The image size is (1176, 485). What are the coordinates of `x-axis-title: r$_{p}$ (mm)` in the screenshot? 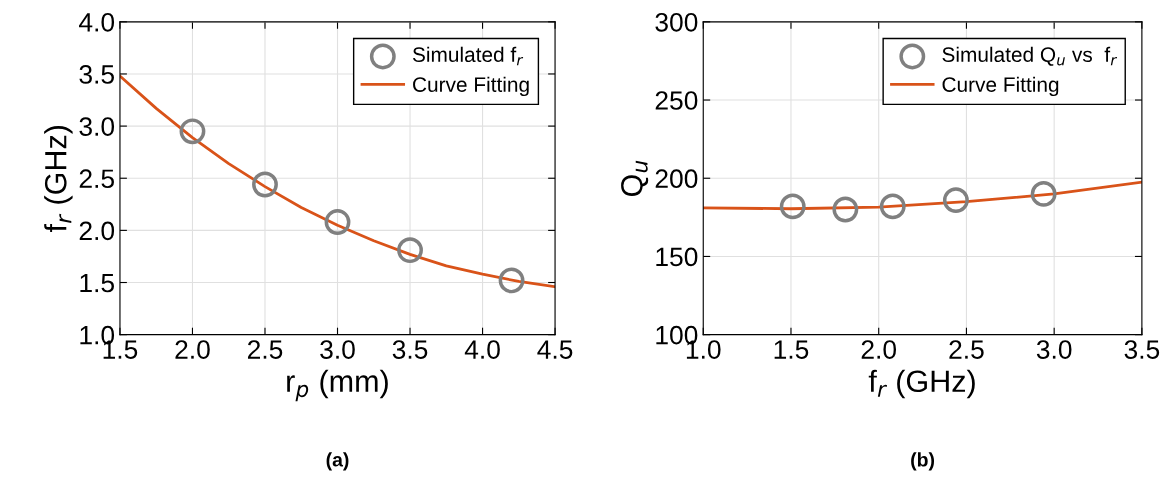 It's located at (337, 385).